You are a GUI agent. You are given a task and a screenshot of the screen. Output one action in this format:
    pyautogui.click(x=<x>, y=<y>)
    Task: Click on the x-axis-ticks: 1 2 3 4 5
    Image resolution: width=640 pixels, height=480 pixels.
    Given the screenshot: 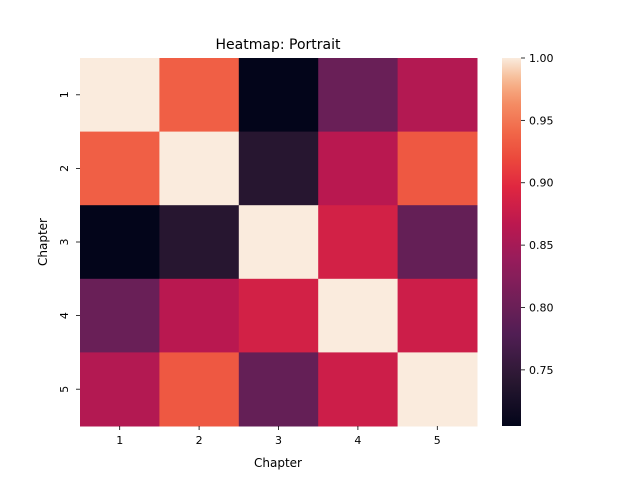 What is the action you would take?
    pyautogui.click(x=278, y=436)
    